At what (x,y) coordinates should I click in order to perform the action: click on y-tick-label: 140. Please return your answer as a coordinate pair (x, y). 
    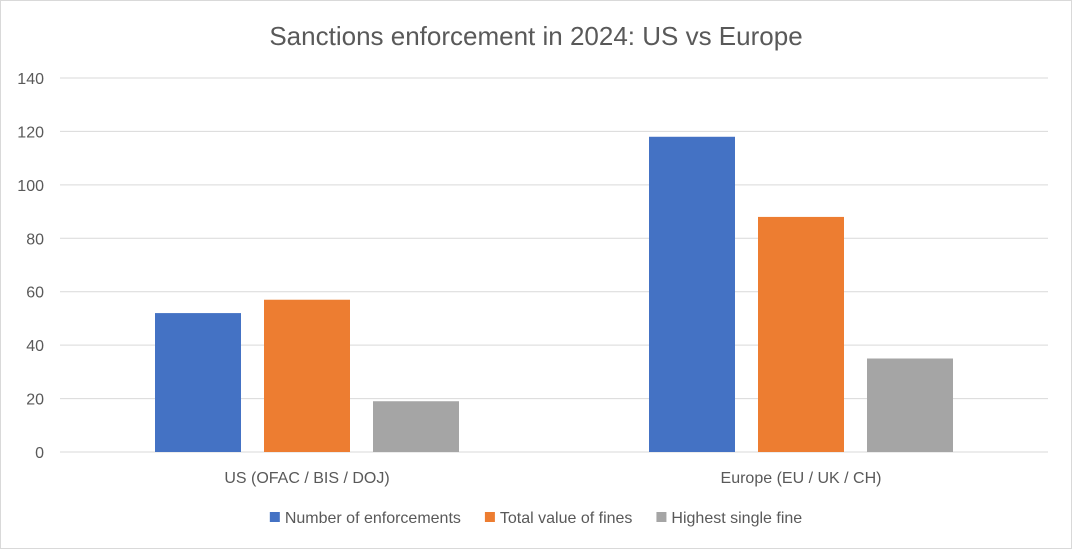
    Looking at the image, I should click on (30, 79).